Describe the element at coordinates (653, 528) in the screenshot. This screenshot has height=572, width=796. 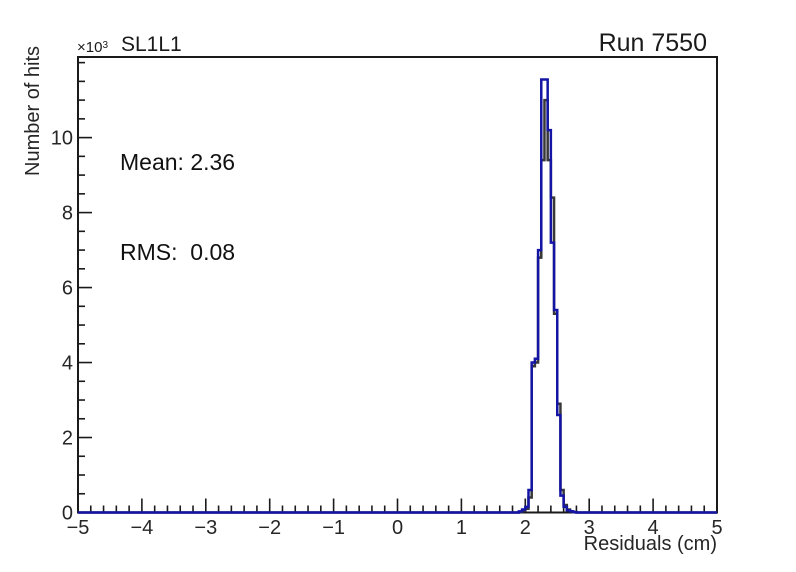
I see `x-tick-label: 4` at that location.